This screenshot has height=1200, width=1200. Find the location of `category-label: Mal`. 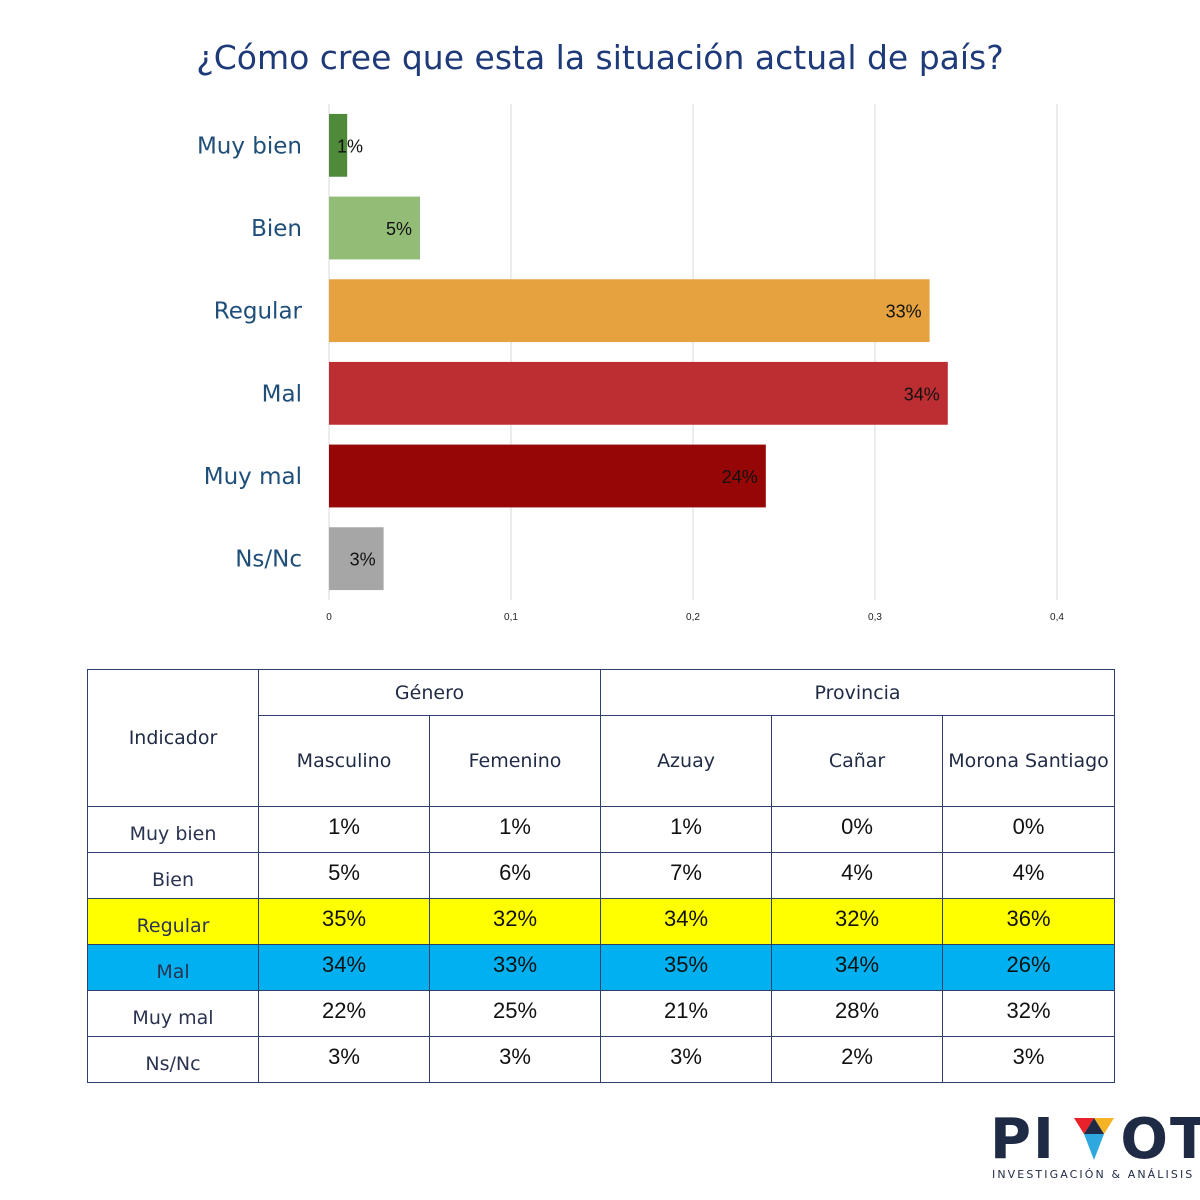

category-label: Mal is located at coordinates (282, 394).